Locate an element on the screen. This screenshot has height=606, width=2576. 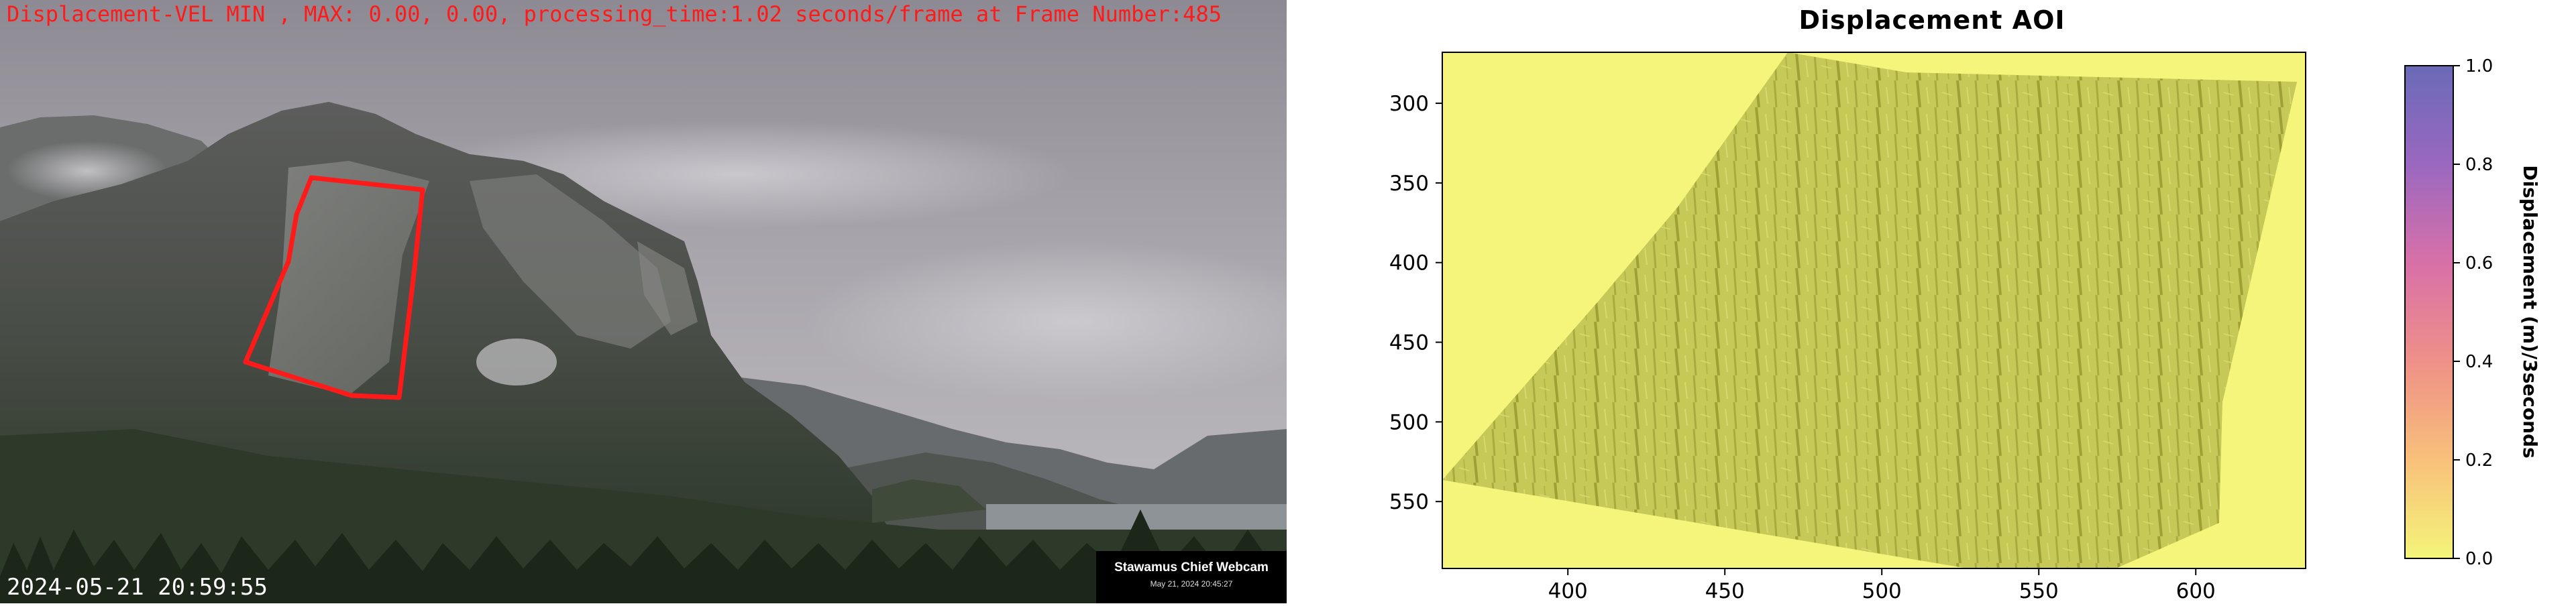
y-axis: 300 350 400 450 500 550 is located at coordinates (1415, 303).